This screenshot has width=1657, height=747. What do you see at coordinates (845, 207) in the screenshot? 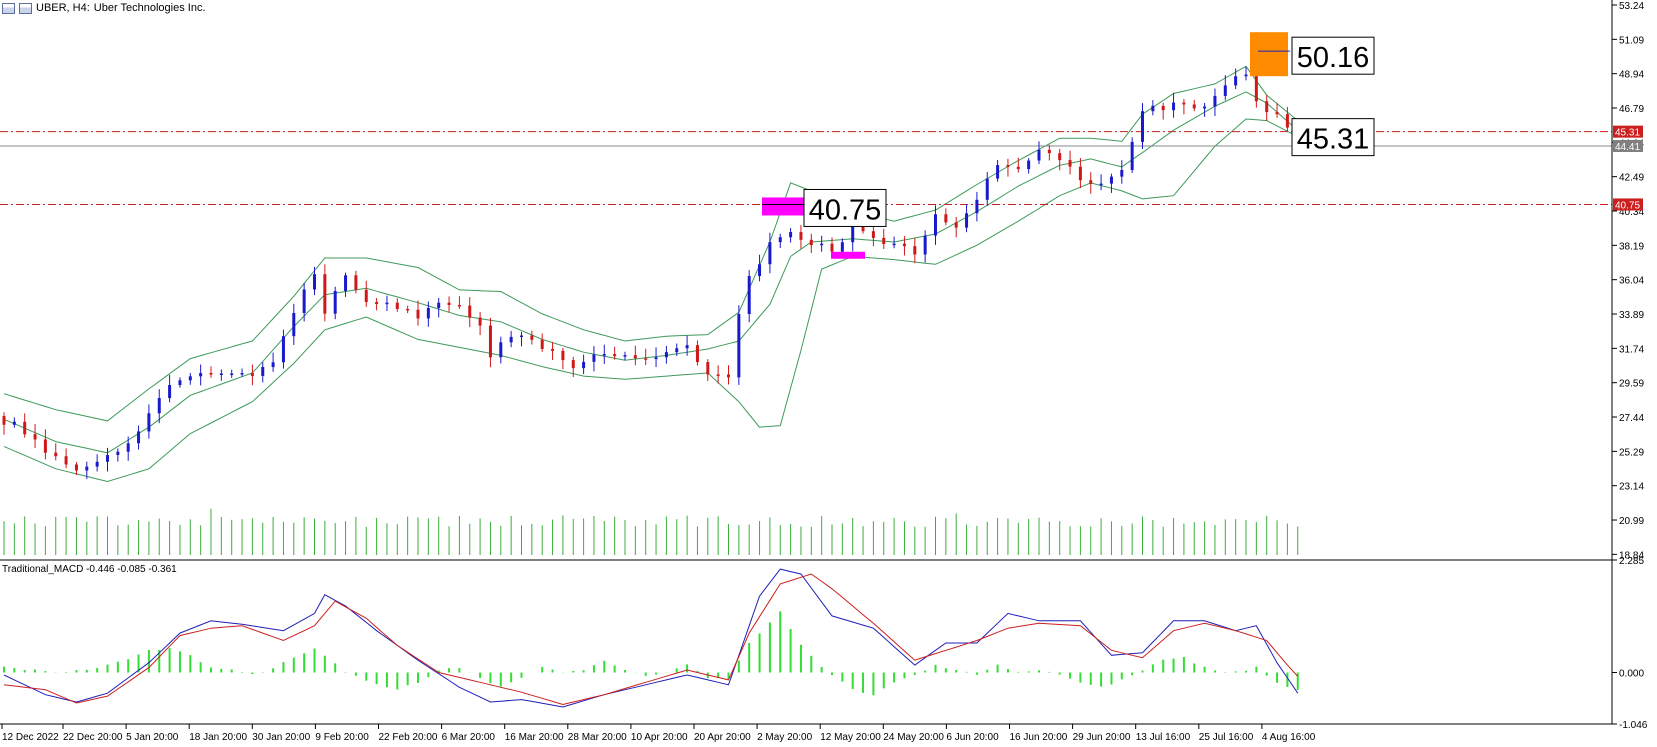
I see `annotation-low-box` at bounding box center [845, 207].